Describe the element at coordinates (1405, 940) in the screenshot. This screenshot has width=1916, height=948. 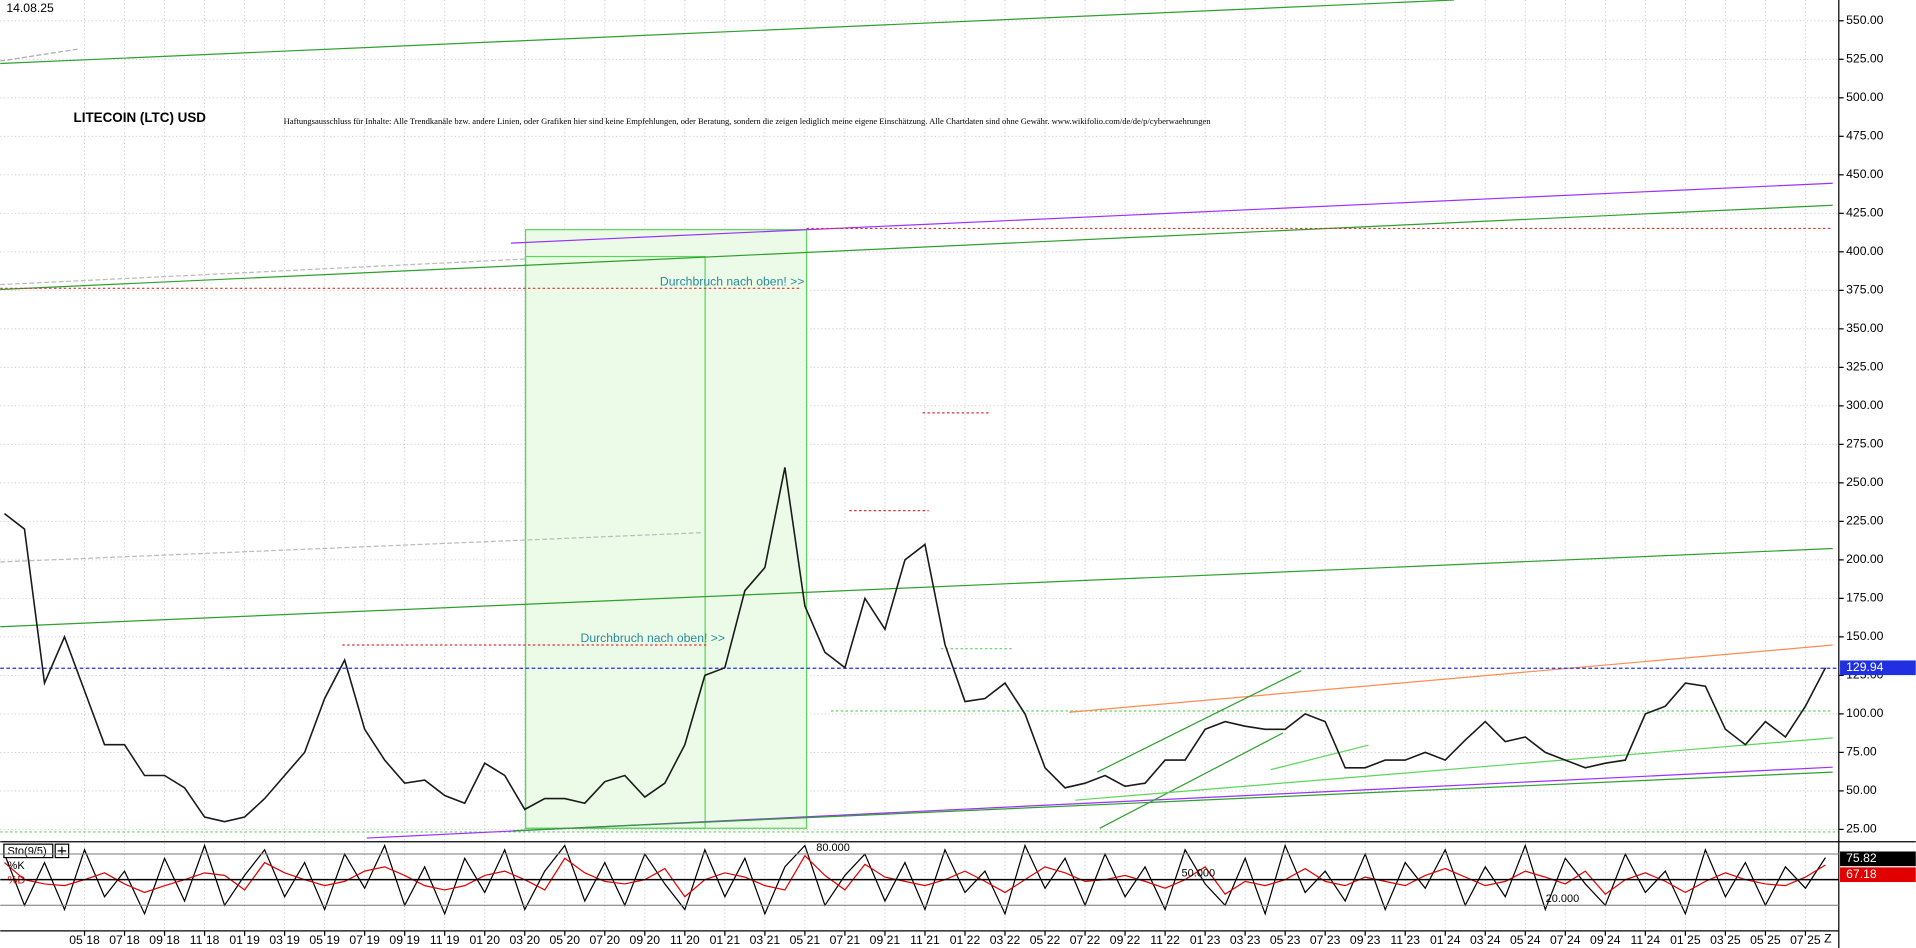
I see `x-tick-label: 11 23` at that location.